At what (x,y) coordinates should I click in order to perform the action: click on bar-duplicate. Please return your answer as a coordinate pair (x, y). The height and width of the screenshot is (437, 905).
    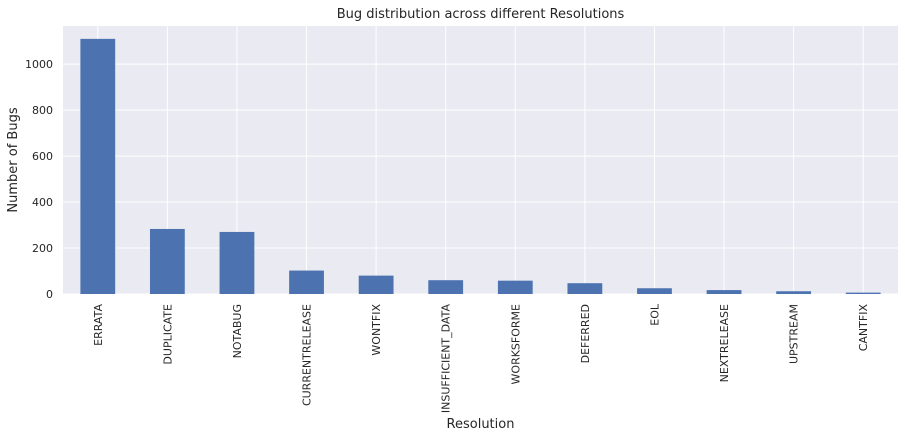
    Looking at the image, I should click on (167, 261).